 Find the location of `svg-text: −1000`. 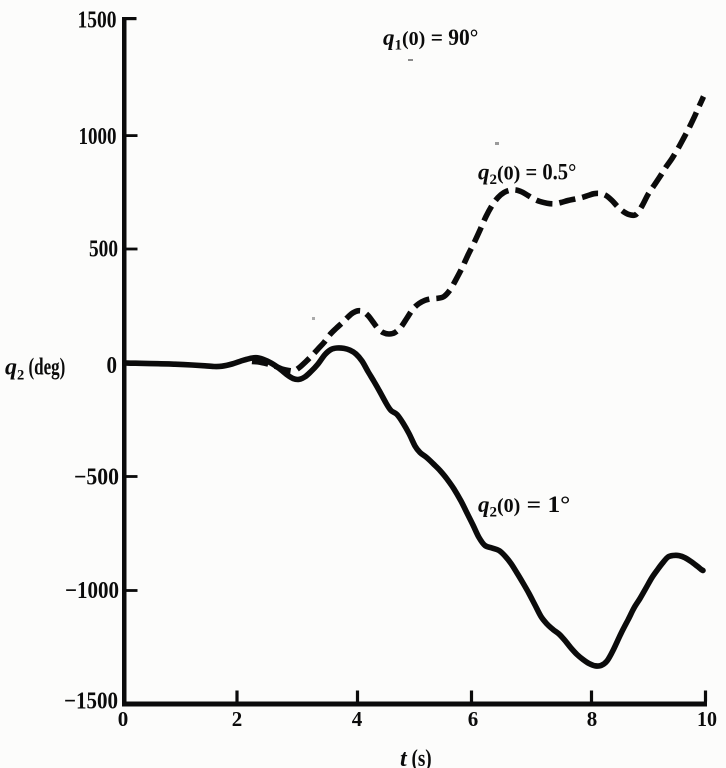

svg-text: −1000 is located at coordinates (92, 591).